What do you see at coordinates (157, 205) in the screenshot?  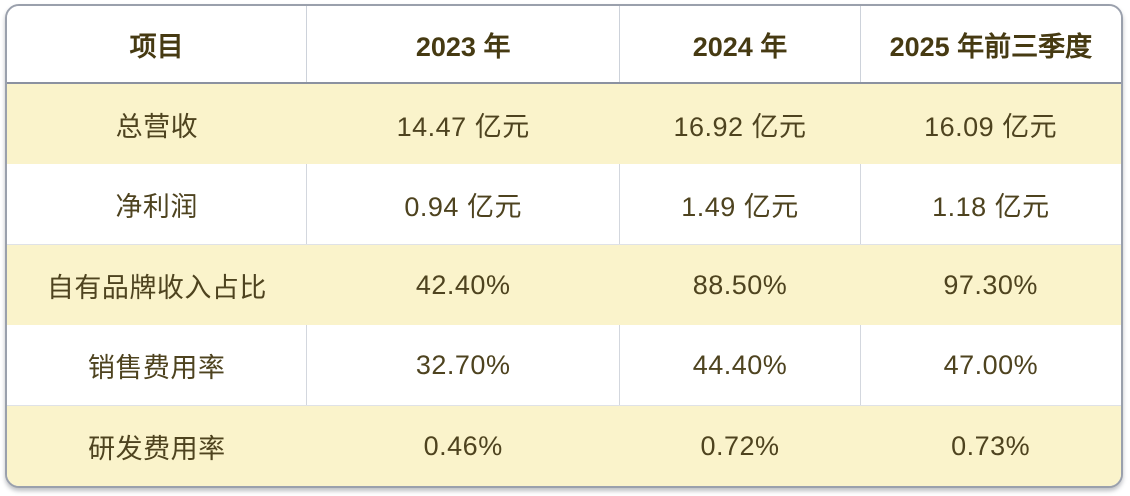 I see `row-label: 净利润` at bounding box center [157, 205].